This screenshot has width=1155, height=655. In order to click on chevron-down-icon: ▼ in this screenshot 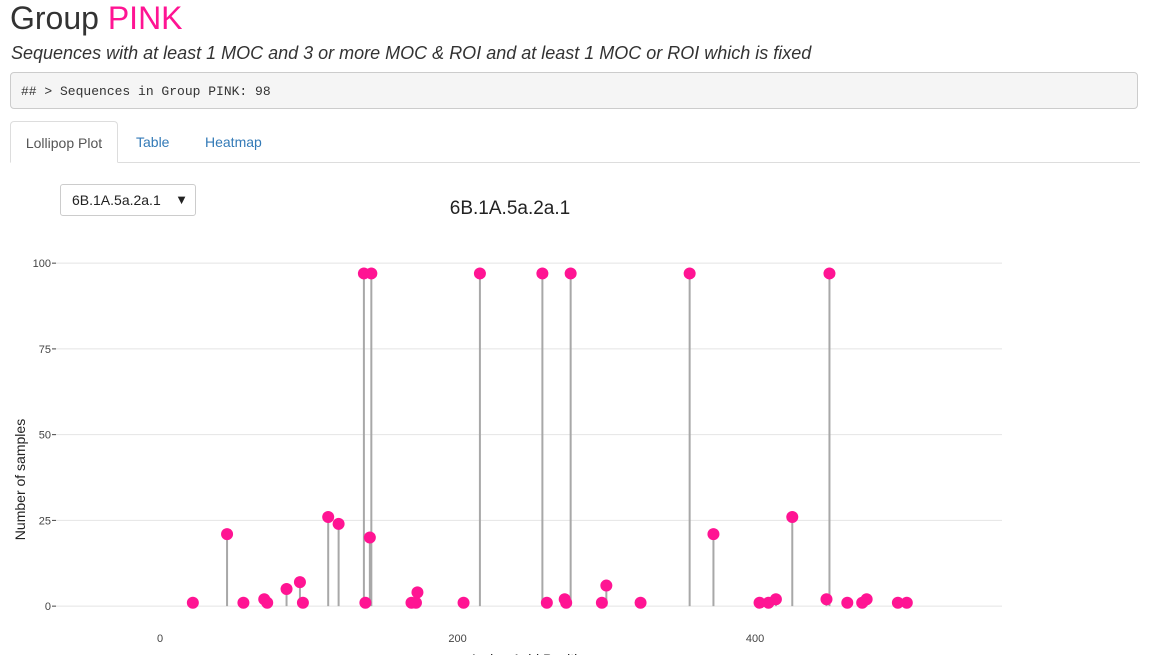, I will do `click(181, 199)`.